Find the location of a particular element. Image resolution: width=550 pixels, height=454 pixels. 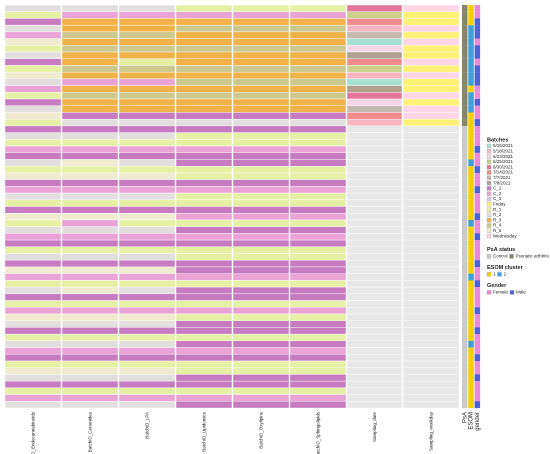

column-label: Sampling_date is located at coordinates (374, 427).